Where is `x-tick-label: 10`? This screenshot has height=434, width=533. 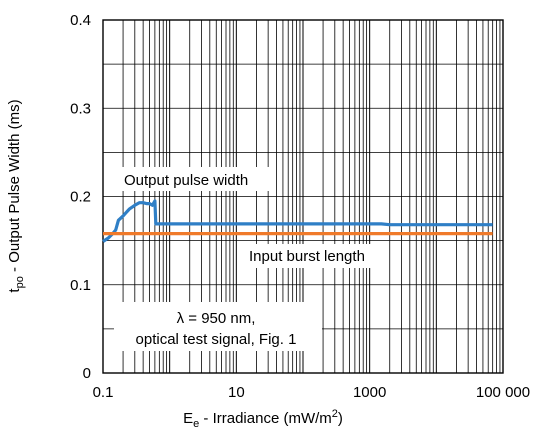 x-tick-label: 10 is located at coordinates (236, 392).